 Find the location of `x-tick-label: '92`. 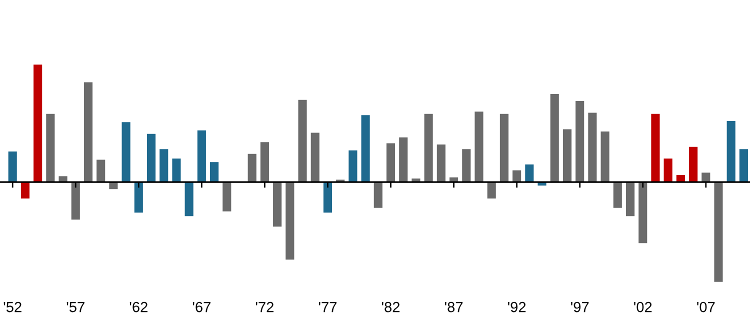

x-tick-label: '92 is located at coordinates (517, 307).